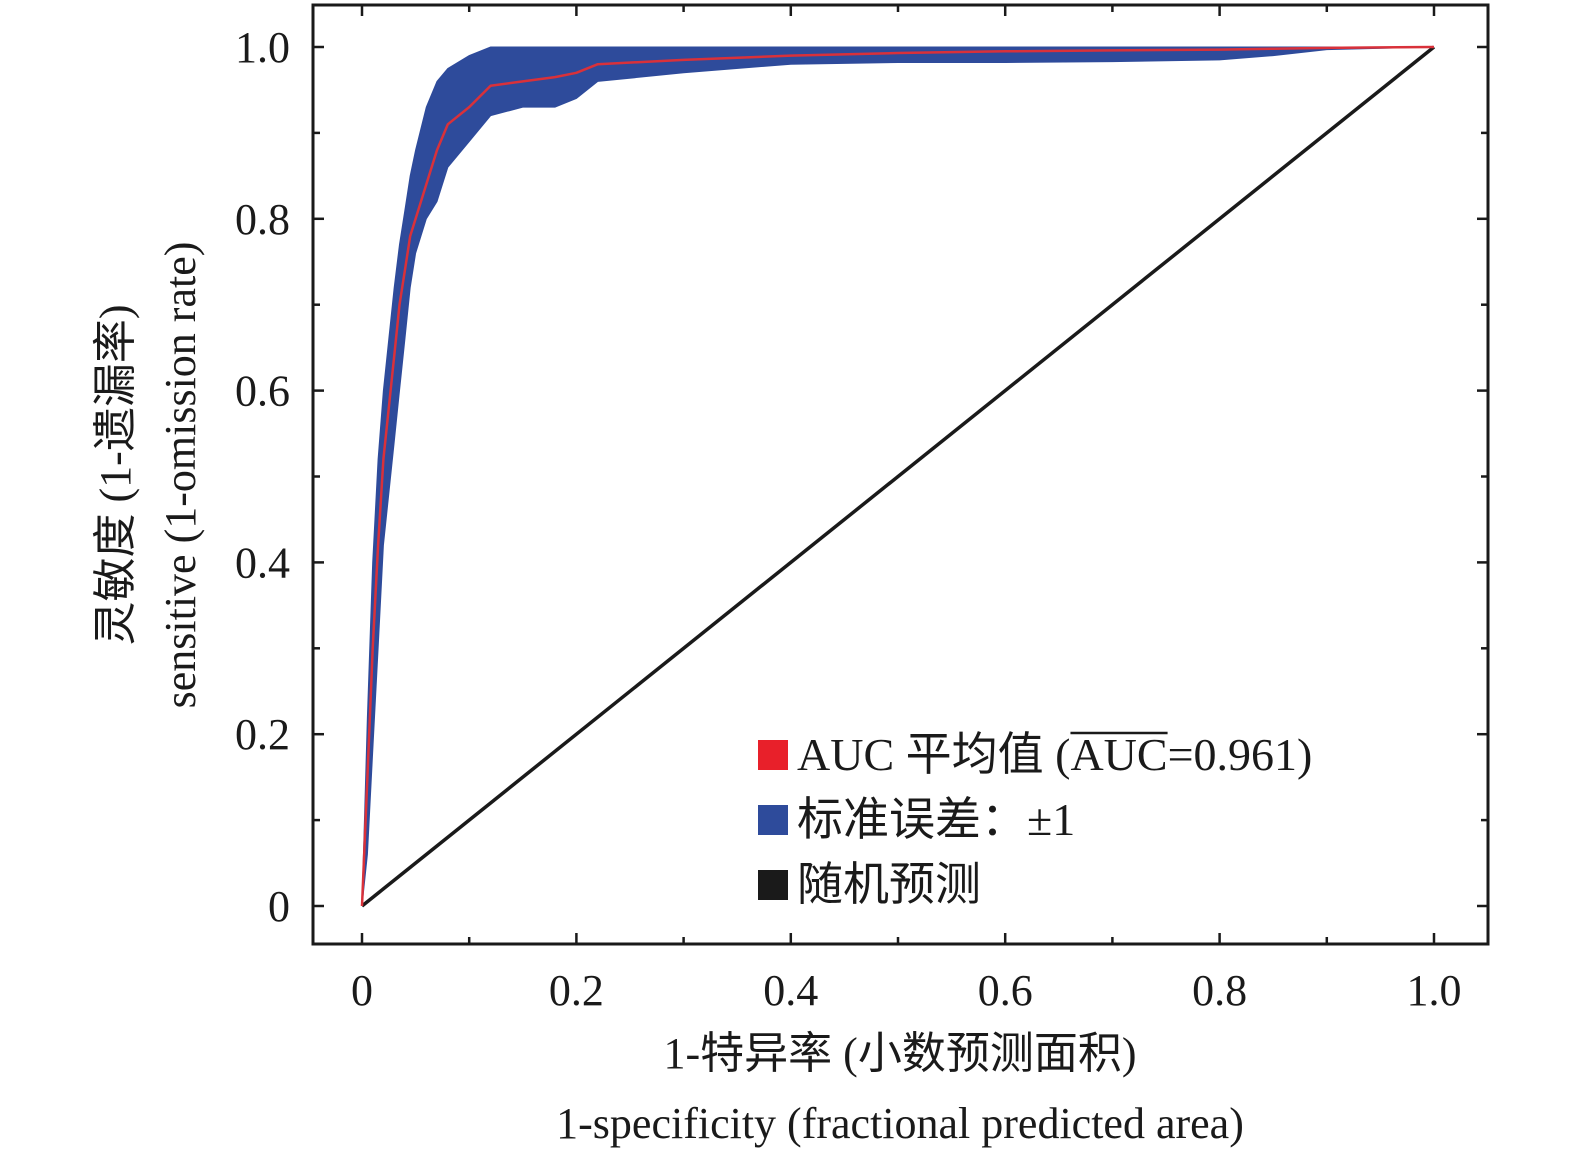  I want to click on x-axis-title-cn: 1-特异率 (小数预测面积), so click(900, 1053).